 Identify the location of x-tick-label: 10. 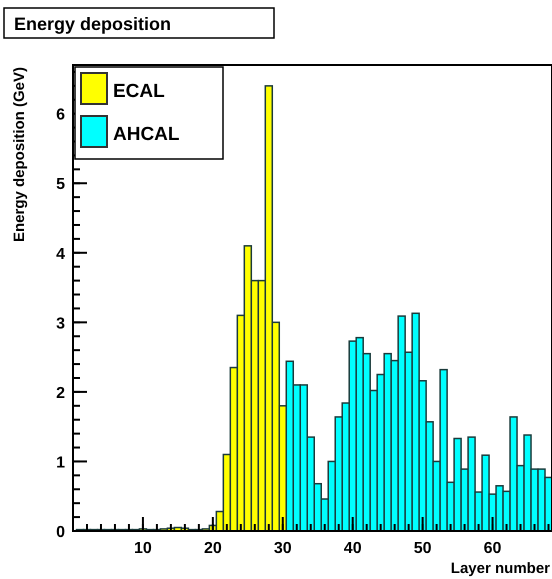
(143, 548).